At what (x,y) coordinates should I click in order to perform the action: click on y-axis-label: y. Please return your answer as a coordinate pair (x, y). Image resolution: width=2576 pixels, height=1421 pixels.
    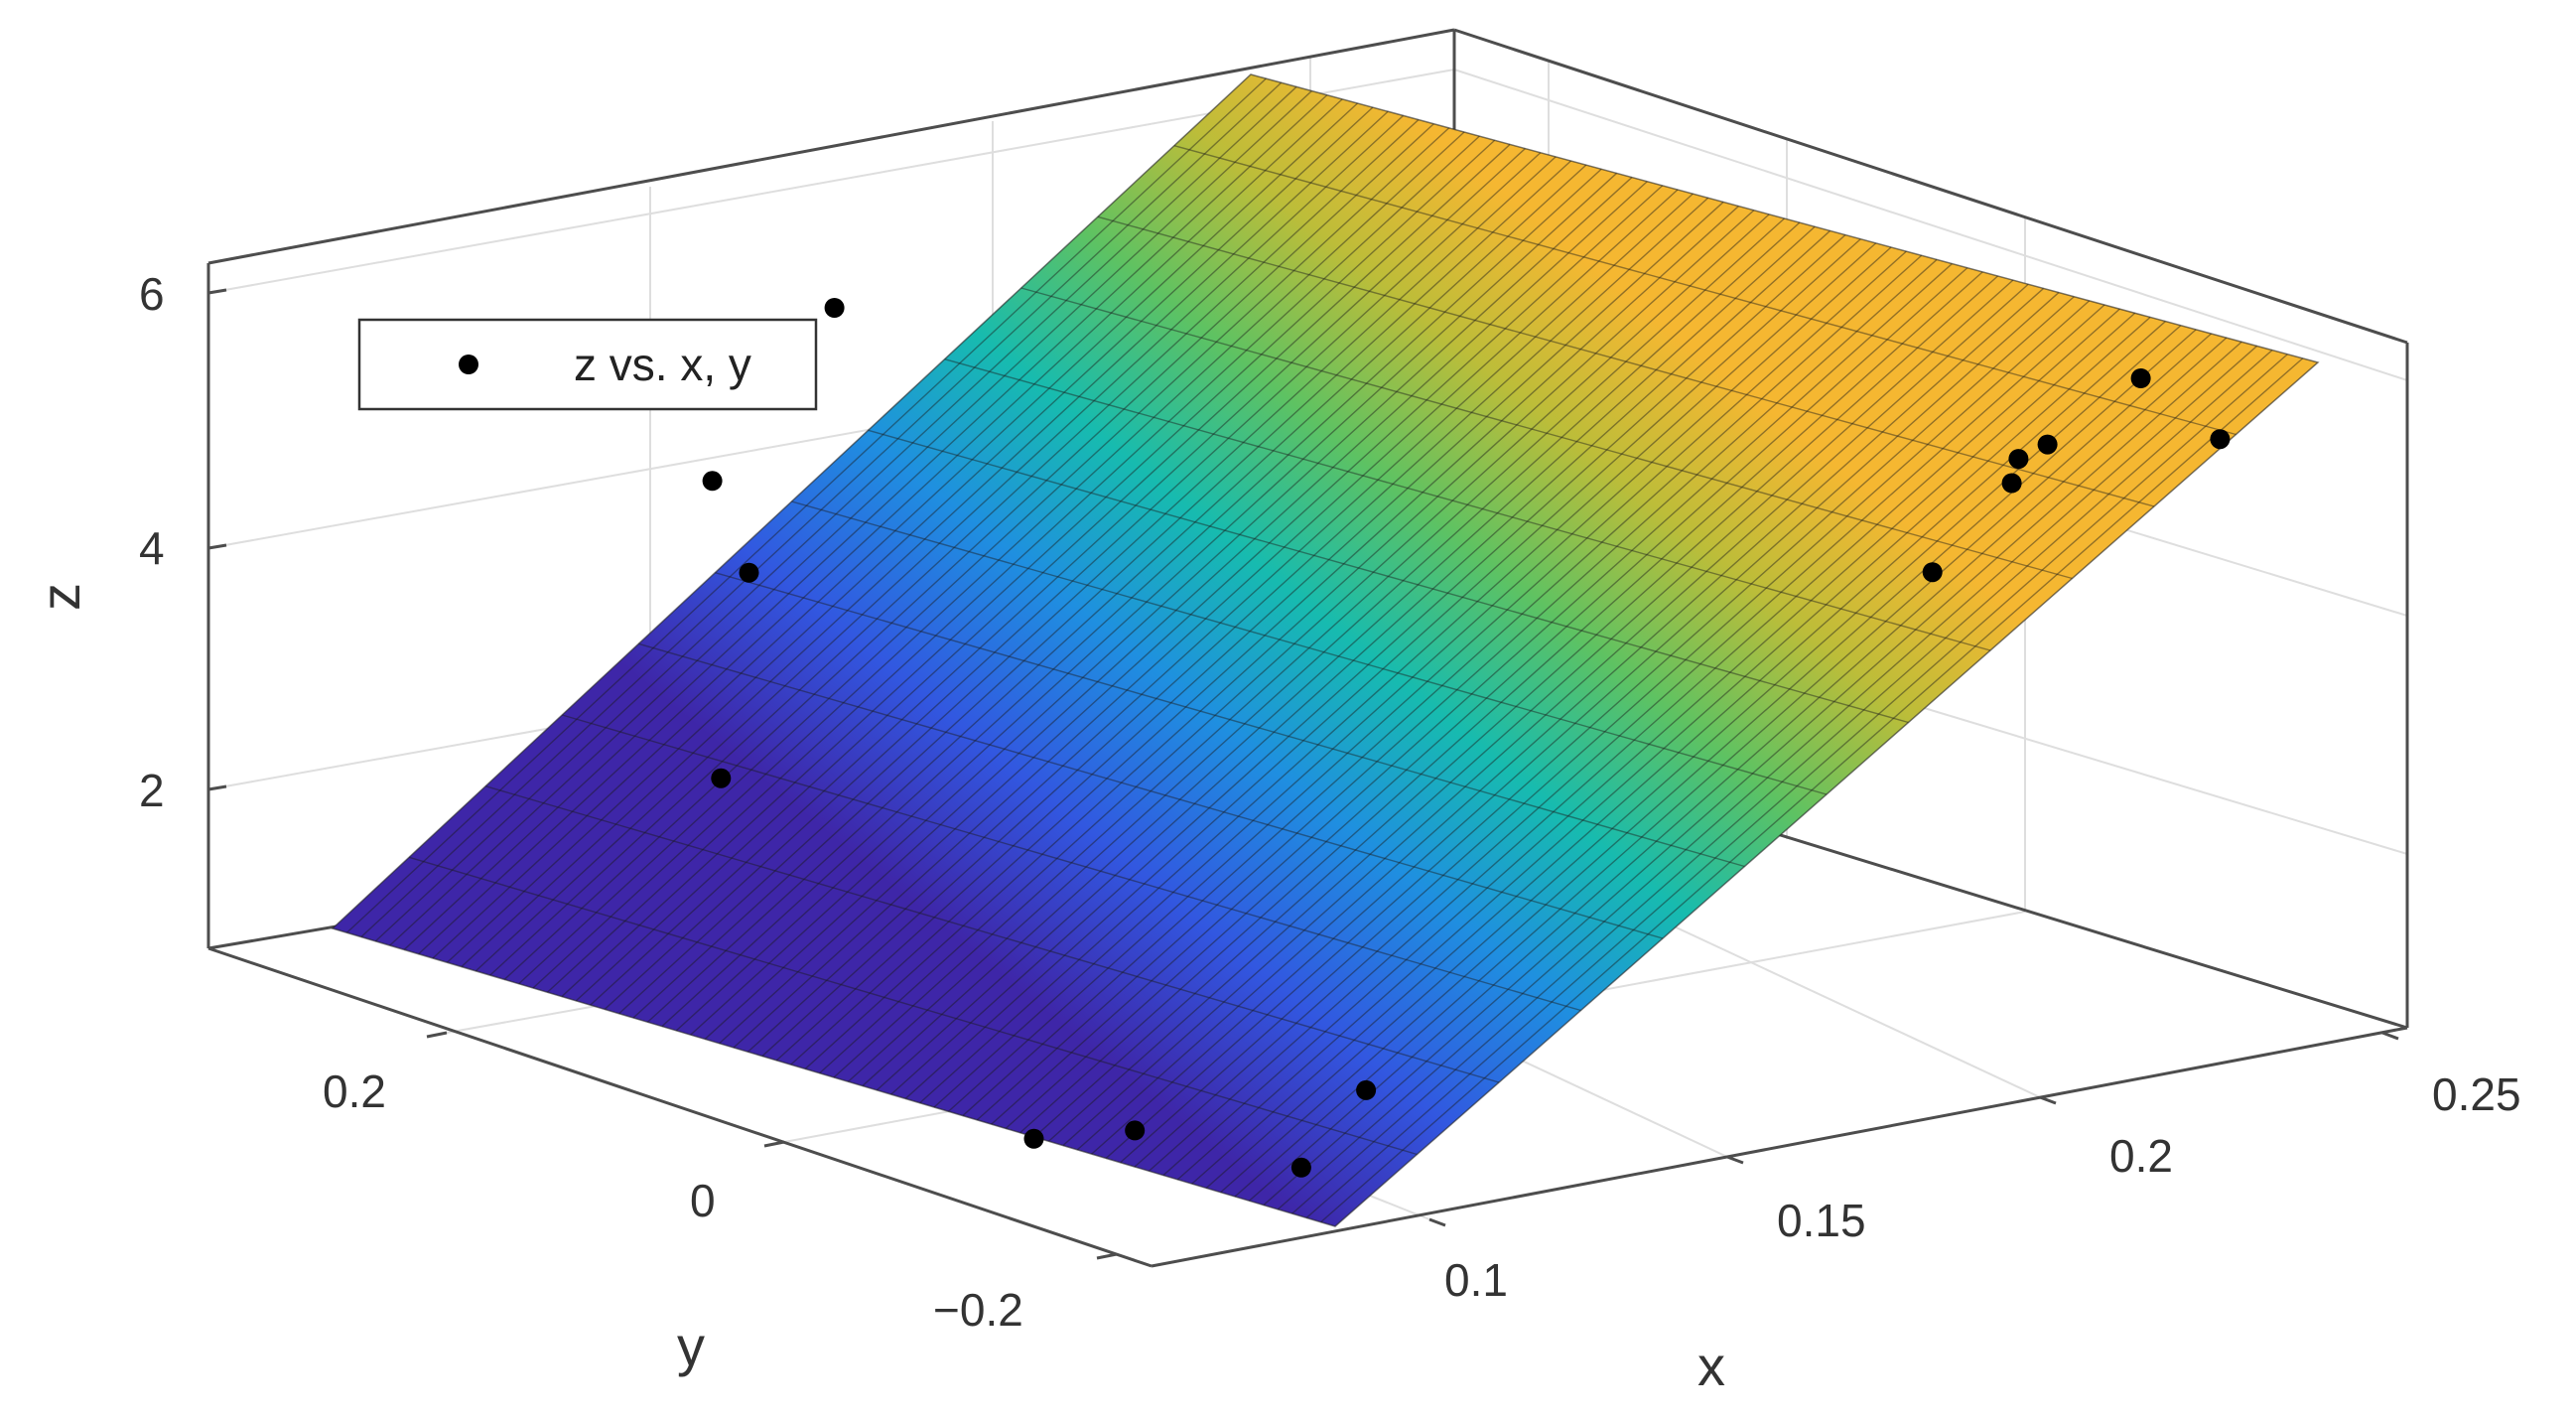
    Looking at the image, I should click on (691, 1346).